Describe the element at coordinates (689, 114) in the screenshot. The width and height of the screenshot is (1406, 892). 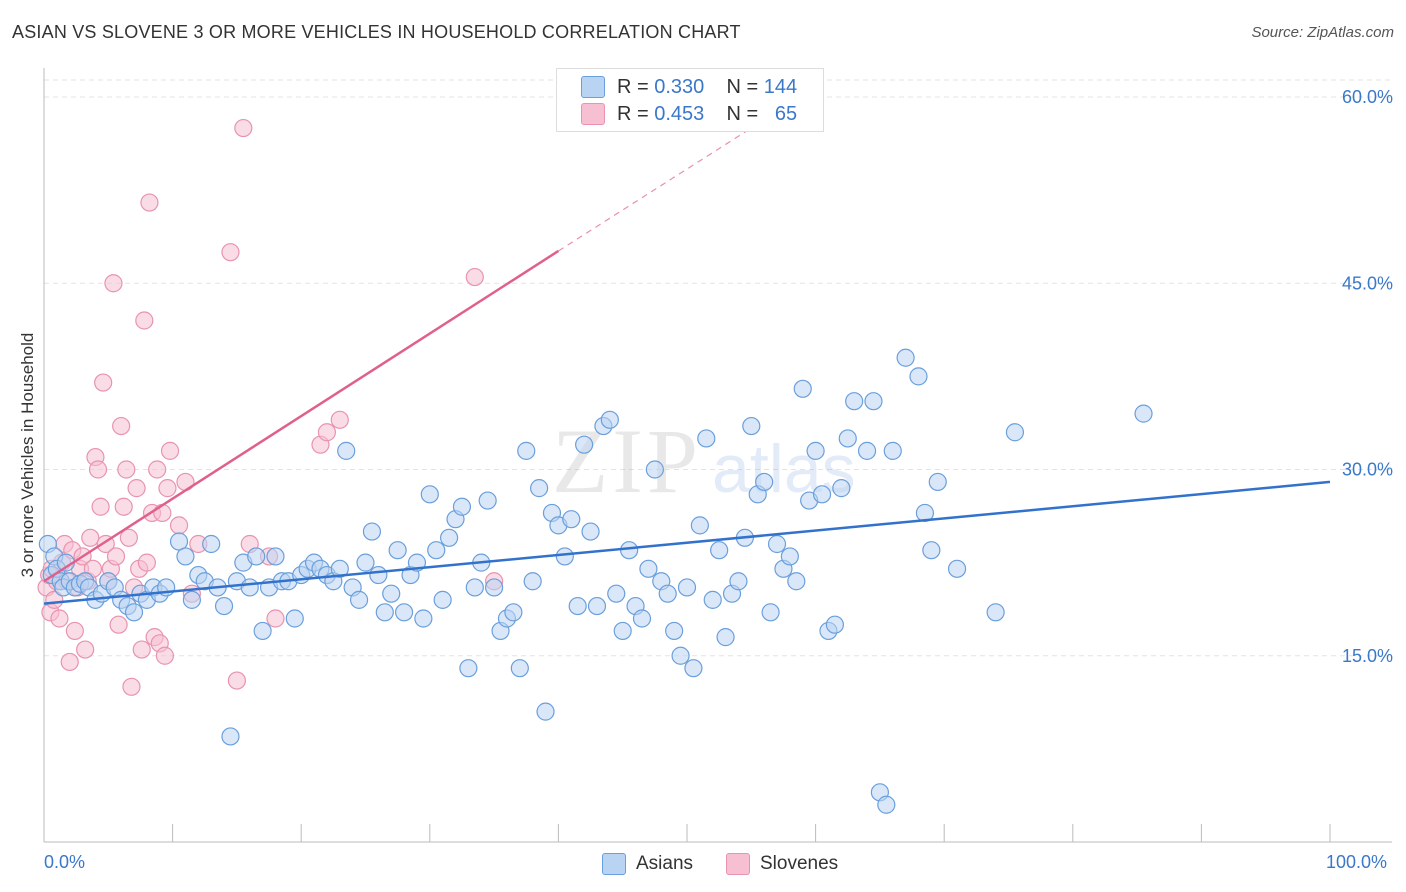
I see `legend-row-slovenes: R = 0.453 N = 65` at that location.